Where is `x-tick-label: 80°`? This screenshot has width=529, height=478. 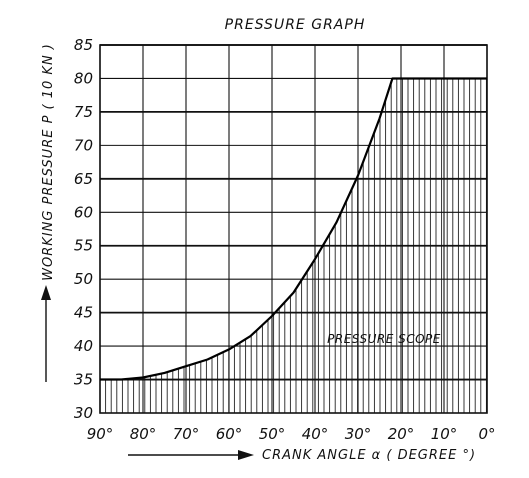
x-tick-label: 80° is located at coordinates (143, 434).